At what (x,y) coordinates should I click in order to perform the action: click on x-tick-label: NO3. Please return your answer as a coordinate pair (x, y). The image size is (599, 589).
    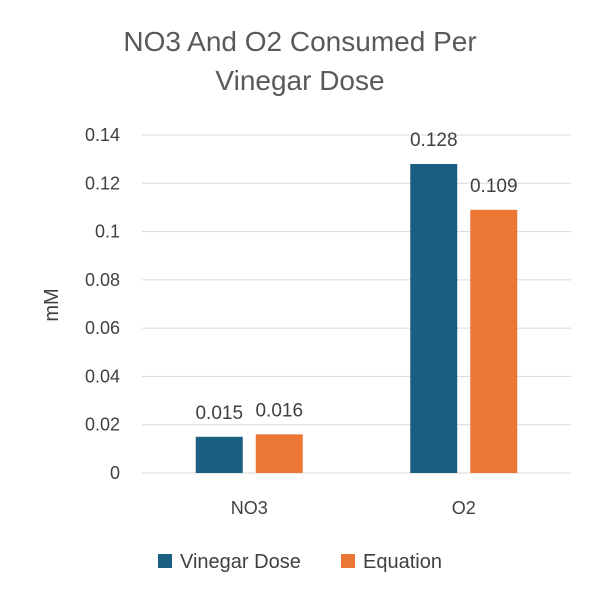
    Looking at the image, I should click on (249, 508).